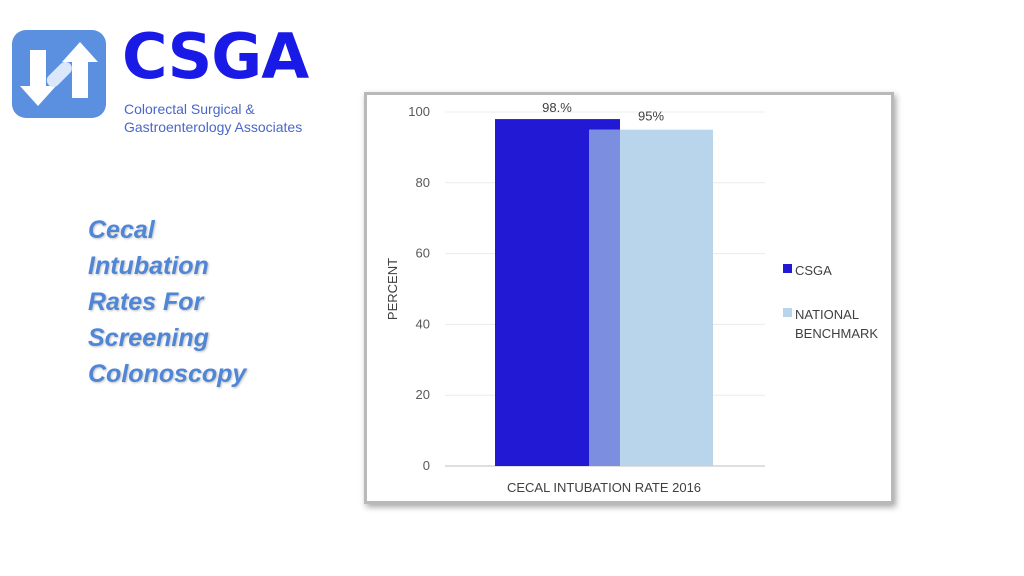 This screenshot has height=576, width=1024. I want to click on y-tick-label: 0, so click(426, 465).